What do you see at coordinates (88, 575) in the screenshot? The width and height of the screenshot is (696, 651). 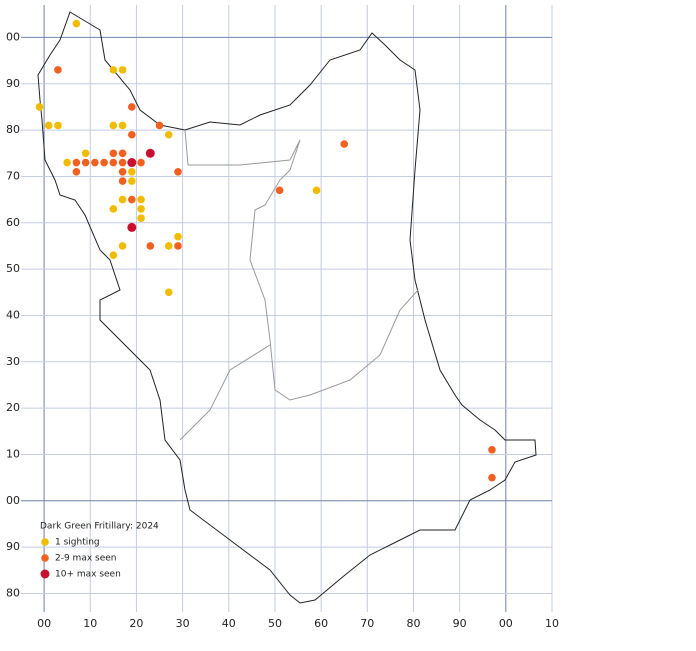 I see `legend-label: 10+ max seen` at bounding box center [88, 575].